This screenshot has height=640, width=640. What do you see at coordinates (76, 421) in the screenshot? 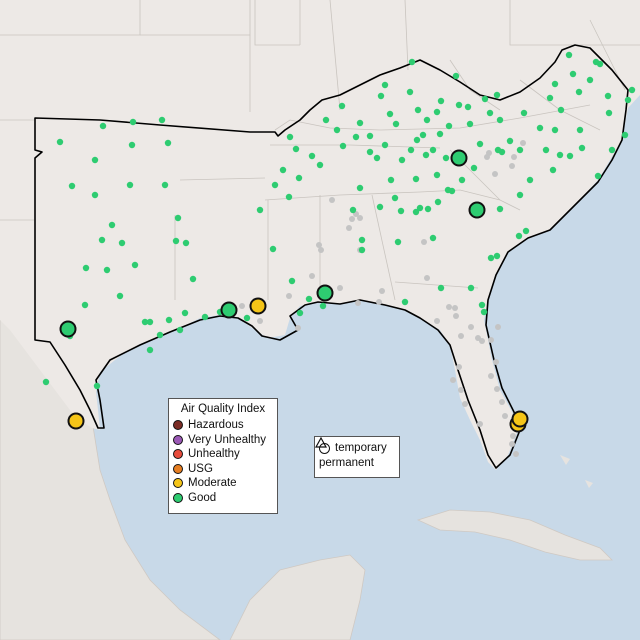
I see `monitor-marker-south-texas` at bounding box center [76, 421].